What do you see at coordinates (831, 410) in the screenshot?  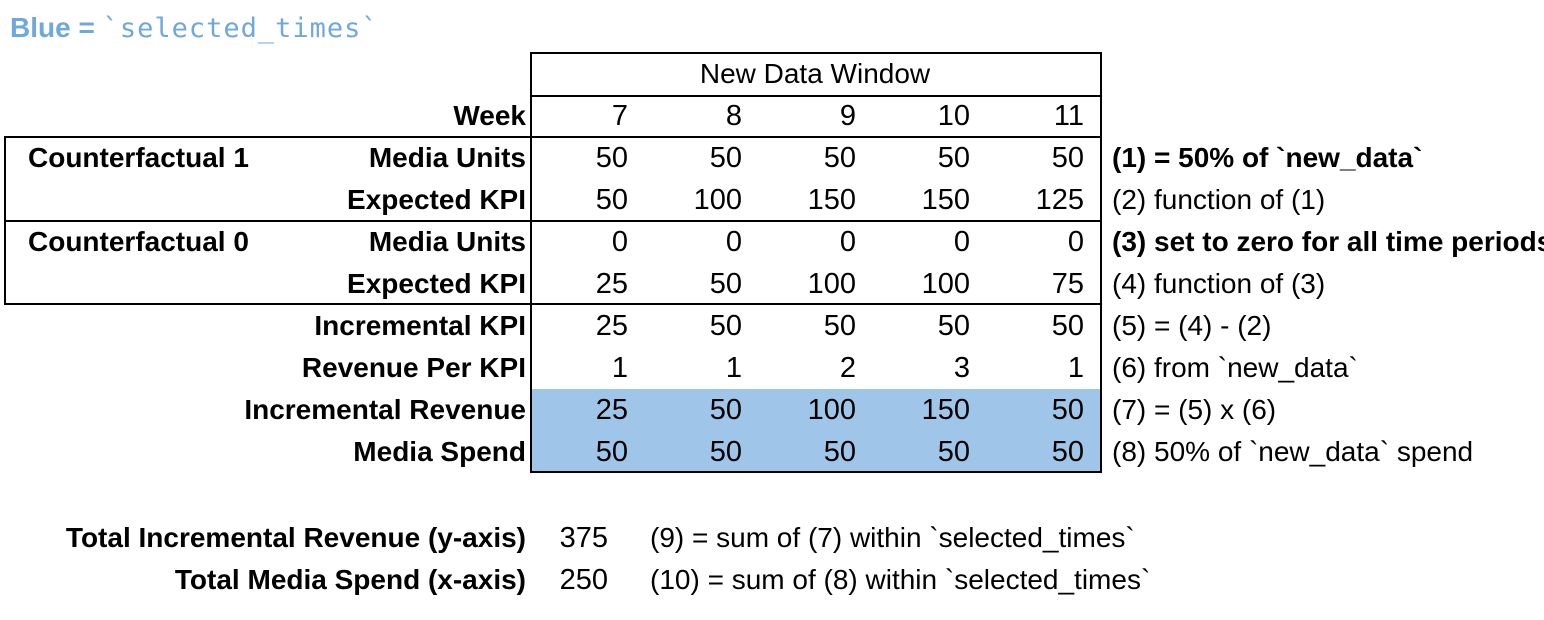 I see `table-cell-highlighted: 100` at bounding box center [831, 410].